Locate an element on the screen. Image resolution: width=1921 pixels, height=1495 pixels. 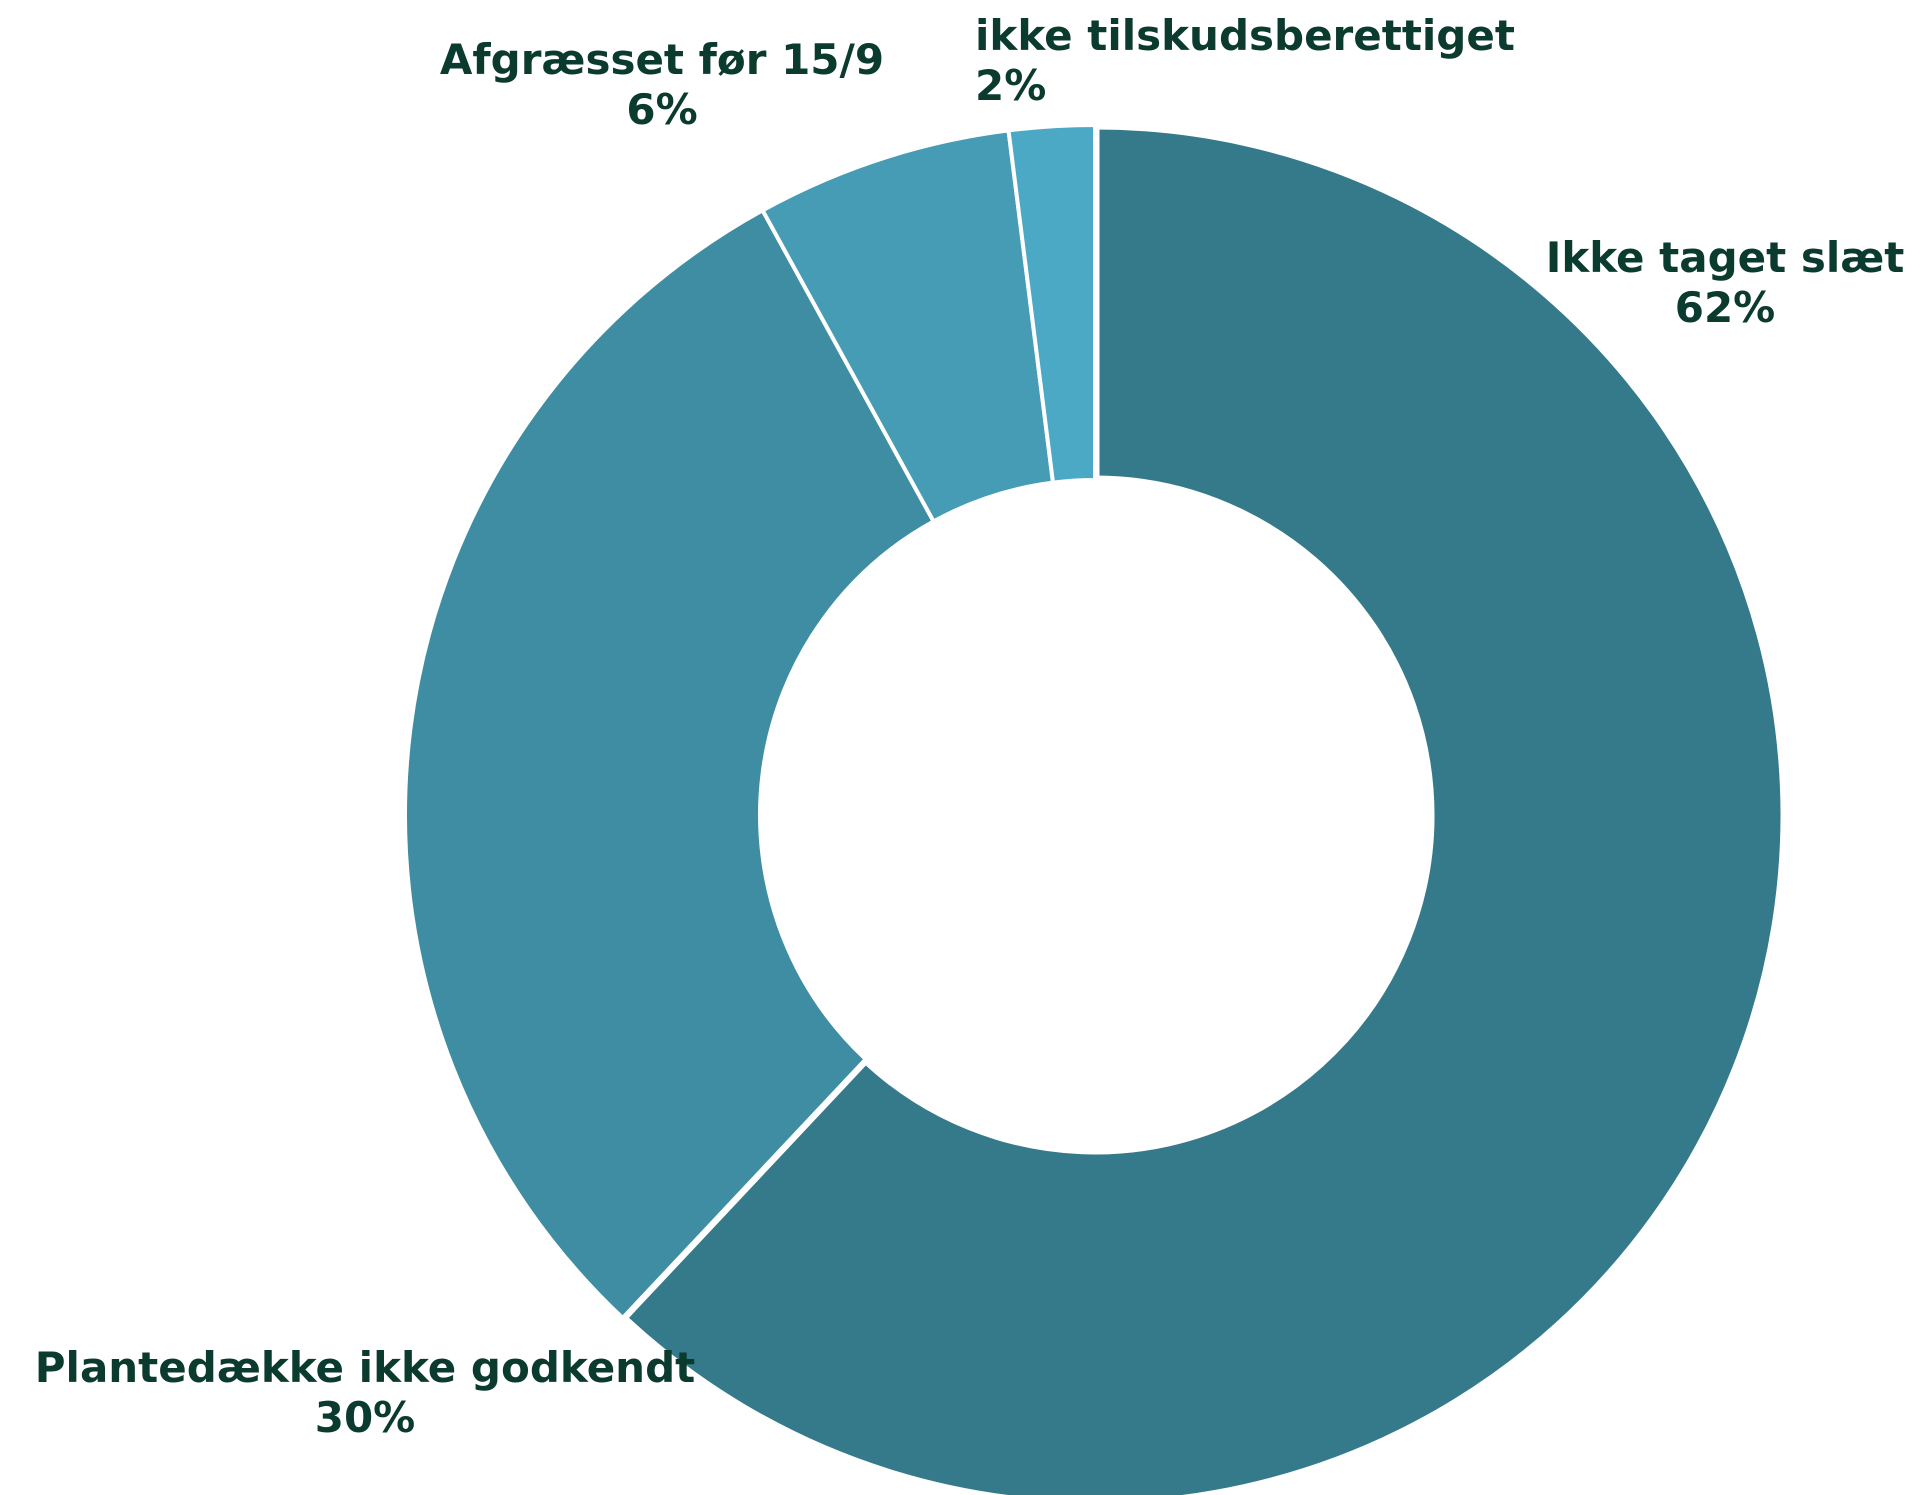
donut-slice is located at coordinates (1051, 303).